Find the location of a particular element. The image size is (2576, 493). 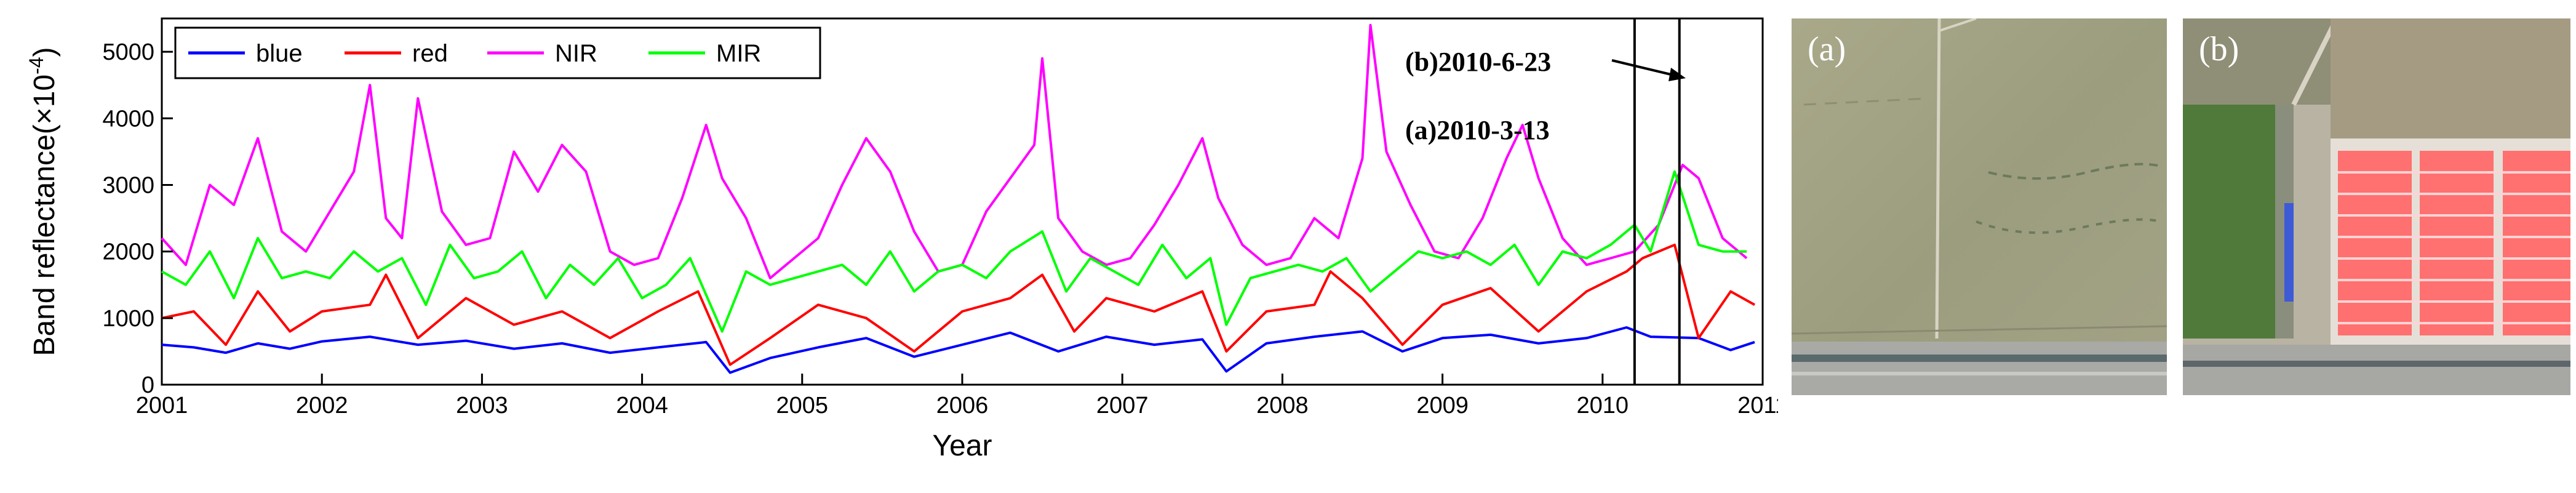

y-tick-label: 5000 is located at coordinates (128, 52).